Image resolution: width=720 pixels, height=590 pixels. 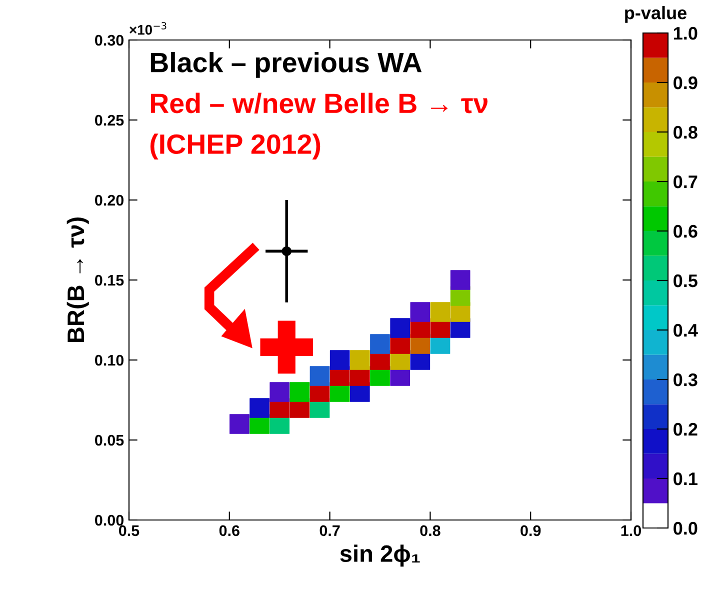 What do you see at coordinates (686, 132) in the screenshot?
I see `color-bar-label: 0.8` at bounding box center [686, 132].